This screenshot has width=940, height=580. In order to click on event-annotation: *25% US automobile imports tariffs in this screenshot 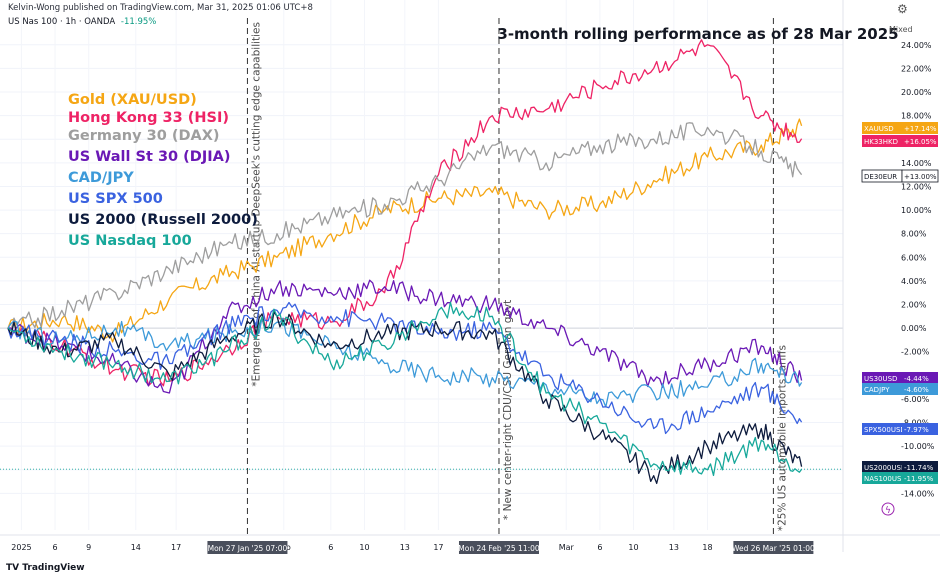, I will do `click(782, 438)`.